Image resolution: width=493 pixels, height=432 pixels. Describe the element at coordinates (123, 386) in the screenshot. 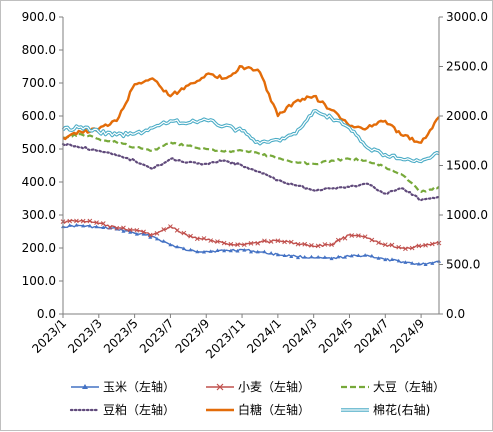

I see `legend-item: 玉米（左轴）` at that location.